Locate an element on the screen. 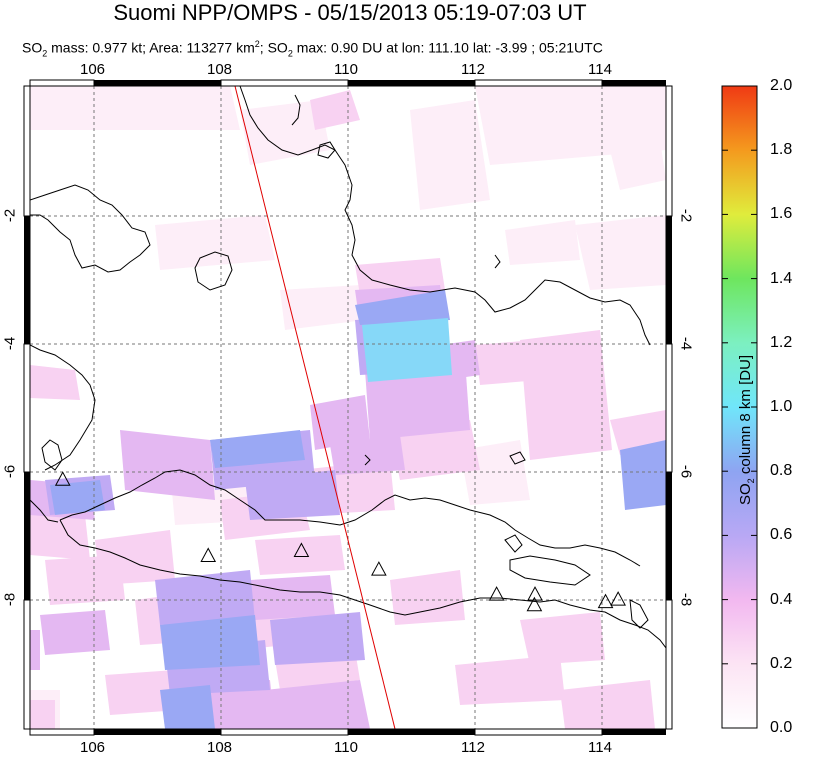 Image resolution: width=823 pixels, height=759 pixels. colorbar-tick-label: 1.6 is located at coordinates (781, 214).